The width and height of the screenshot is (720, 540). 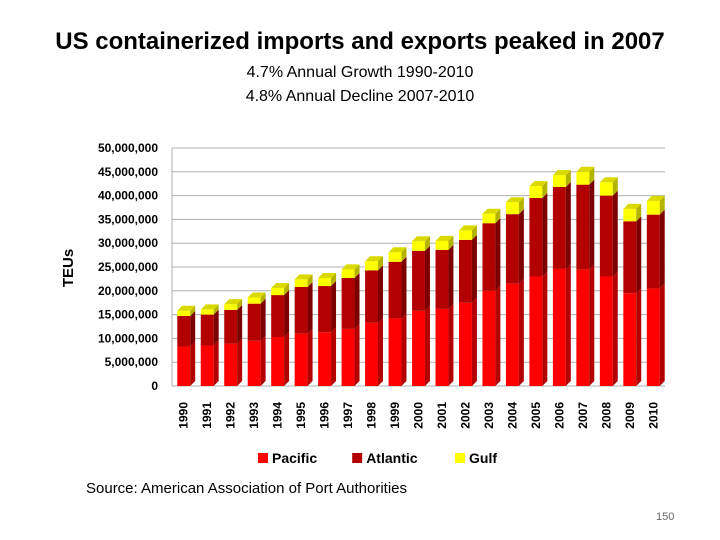 I want to click on page-number: 150, so click(x=665, y=517).